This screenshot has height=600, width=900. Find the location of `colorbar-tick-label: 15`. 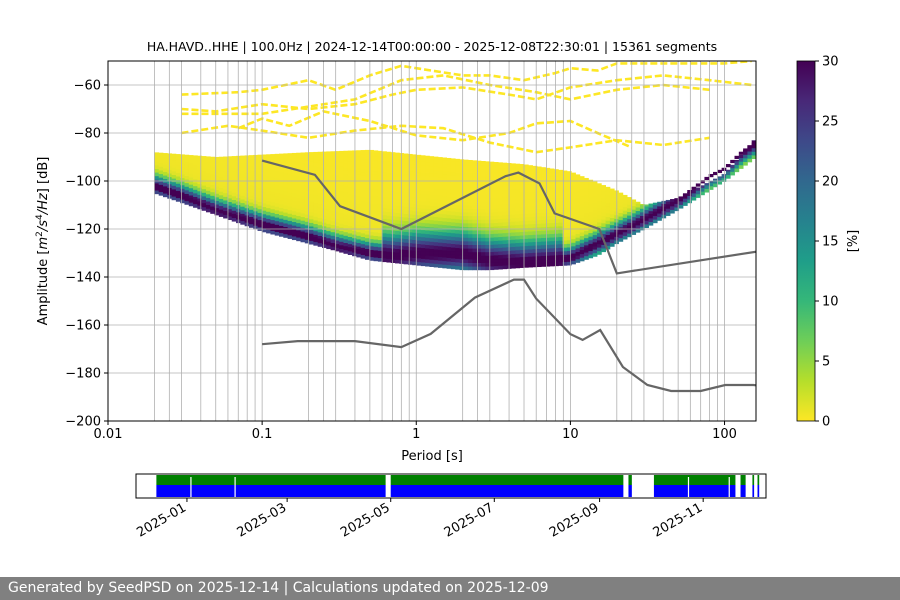

colorbar-tick-label: 15 is located at coordinates (830, 242).